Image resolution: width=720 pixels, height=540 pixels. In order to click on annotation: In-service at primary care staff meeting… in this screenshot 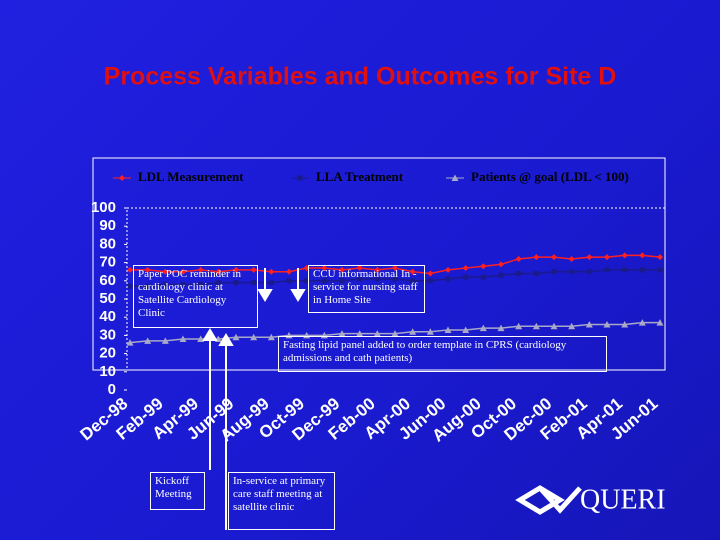, I will do `click(281, 501)`.